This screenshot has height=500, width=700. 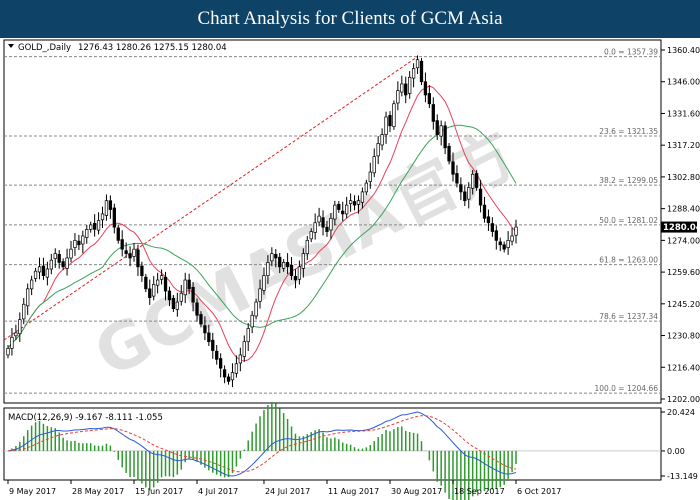 I want to click on dropdown-triangle-icon, so click(x=11, y=46).